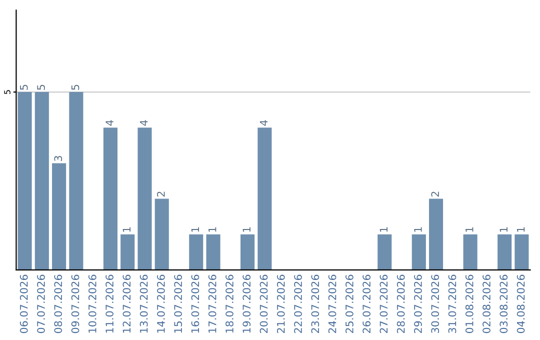 This screenshot has height=340, width=540. Describe the element at coordinates (486, 304) in the screenshot. I see `x-tick-label: 02.08.2026` at that location.